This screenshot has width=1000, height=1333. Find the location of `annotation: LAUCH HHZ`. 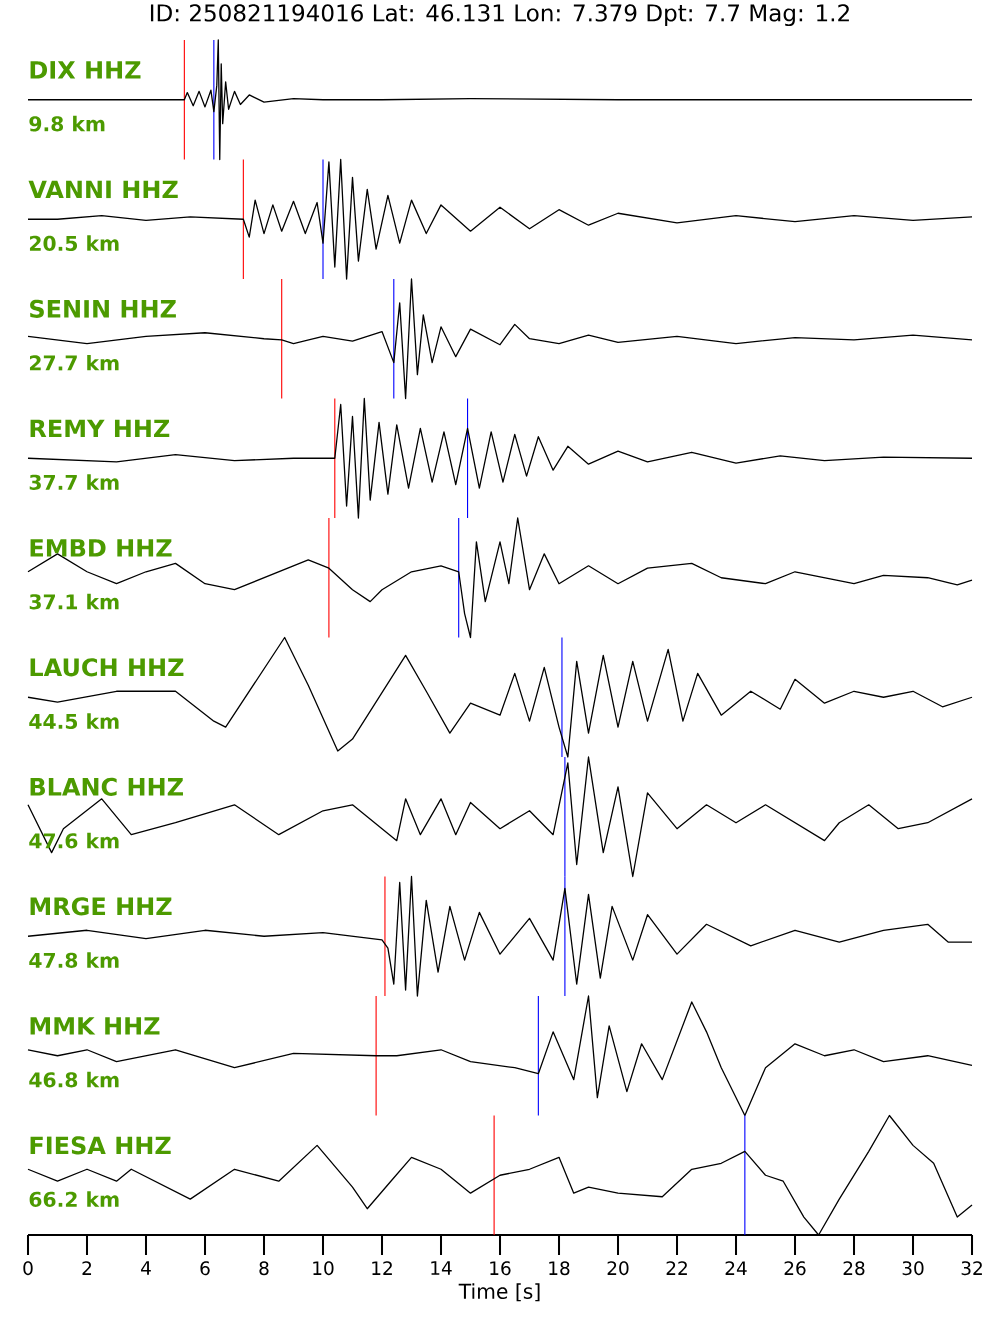

annotation: LAUCH HHZ is located at coordinates (107, 667).